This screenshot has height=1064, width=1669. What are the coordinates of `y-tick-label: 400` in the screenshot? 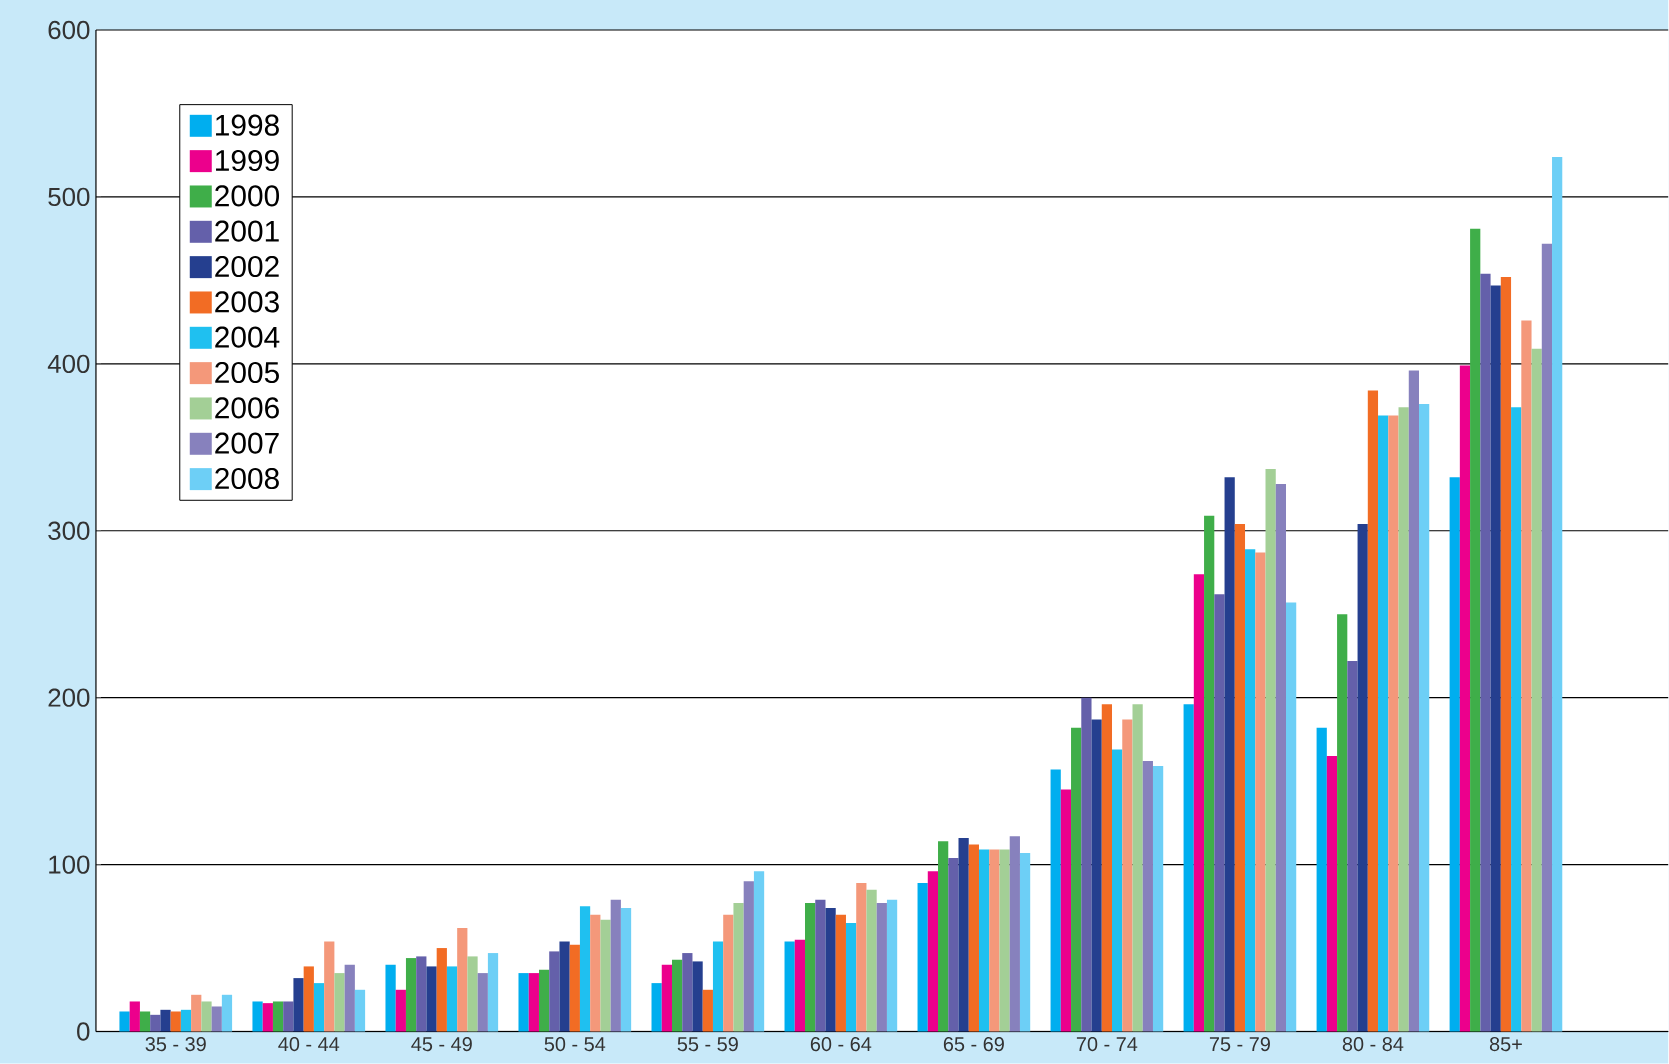 It's located at (68, 364).